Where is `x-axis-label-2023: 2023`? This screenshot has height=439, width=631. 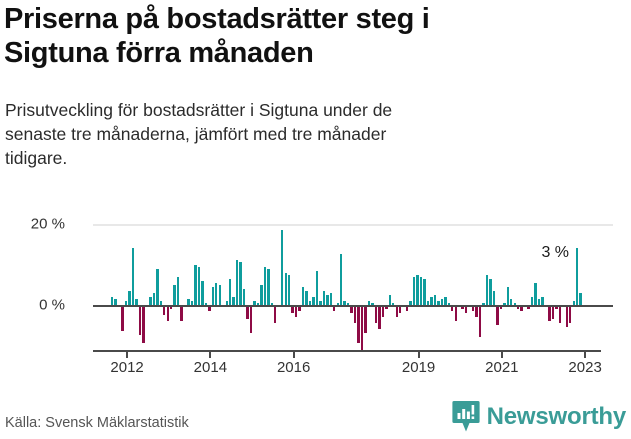
x-axis-label-2023: 2023 is located at coordinates (585, 367).